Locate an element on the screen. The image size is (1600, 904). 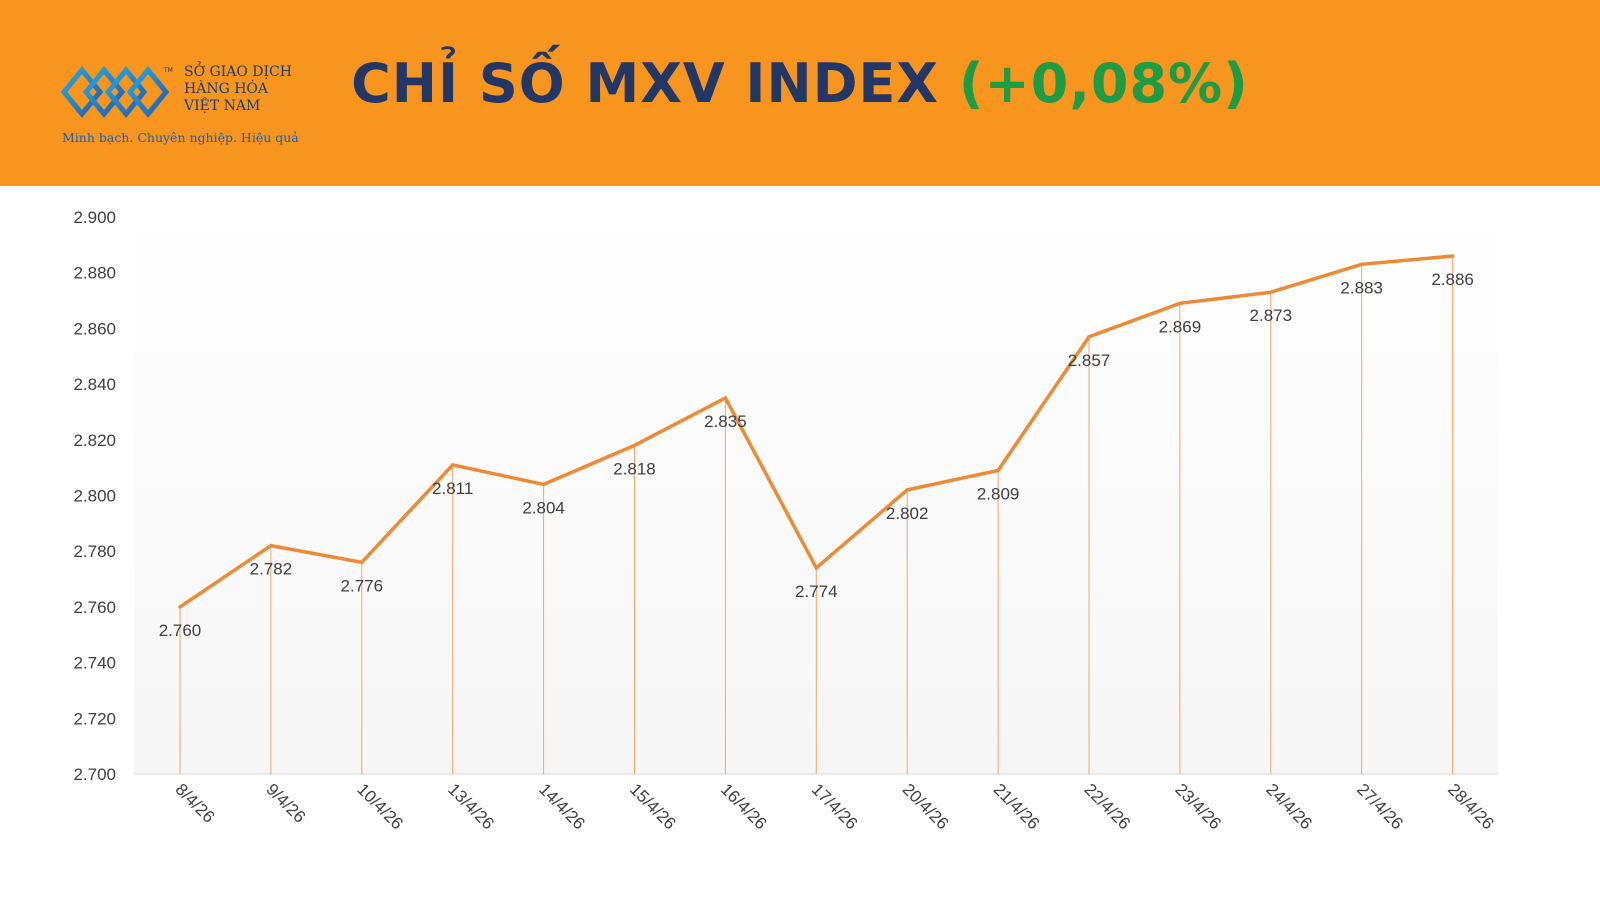
data-label: 2.883 is located at coordinates (1361, 287).